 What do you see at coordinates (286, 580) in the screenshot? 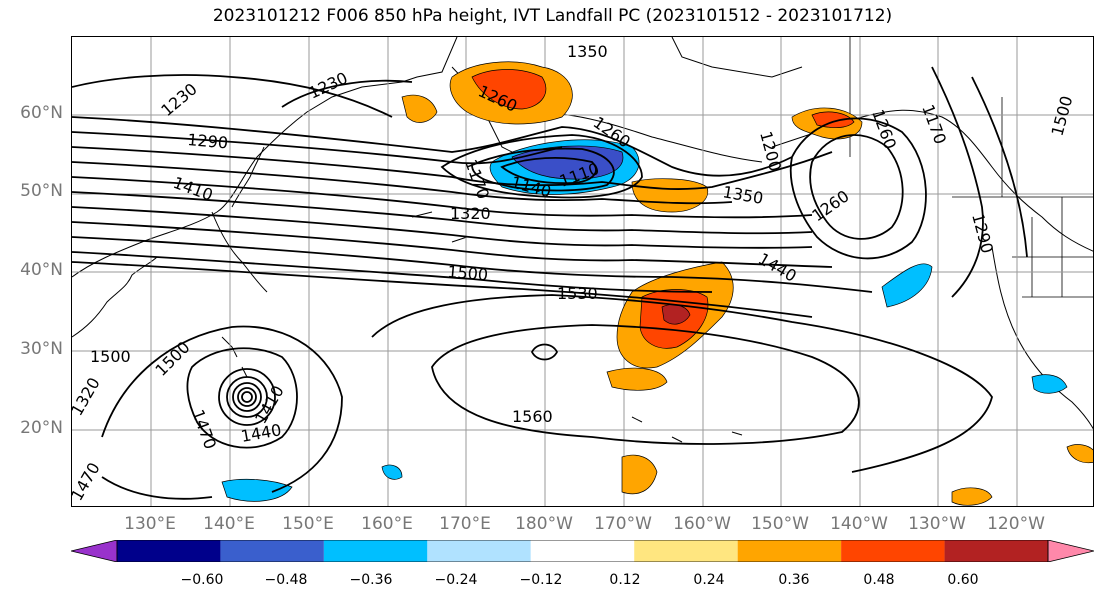
I see `colorbar-tick: −0.48` at bounding box center [286, 580].